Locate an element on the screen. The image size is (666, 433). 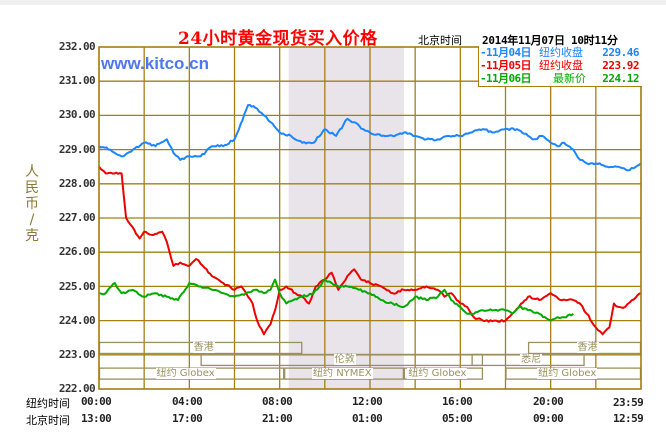
beijing-time-label: 北京时间 is located at coordinates (440, 40).